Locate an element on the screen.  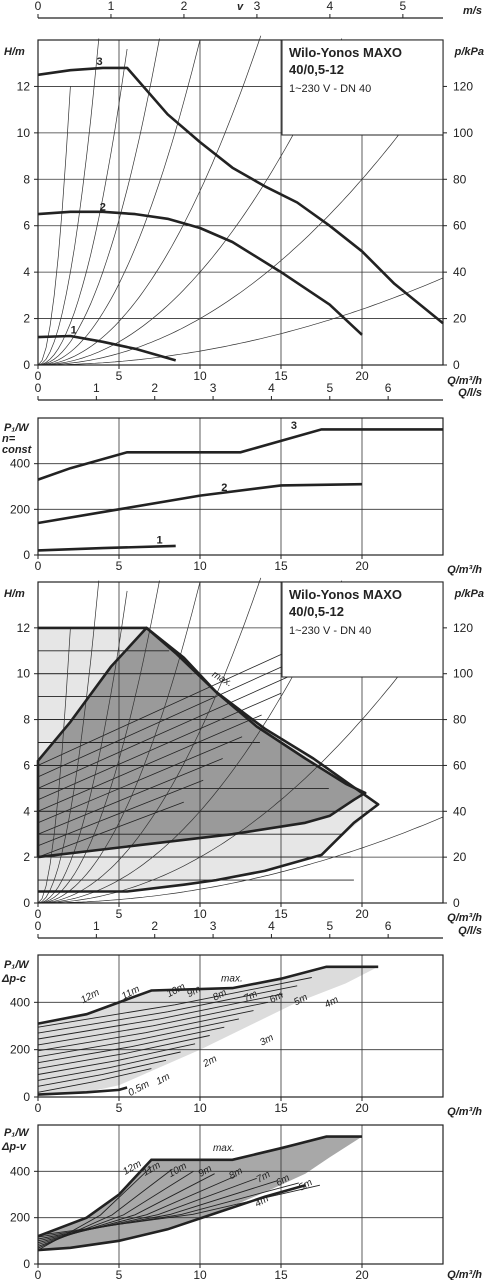
y-tick-label: 8 is located at coordinates (26, 179).